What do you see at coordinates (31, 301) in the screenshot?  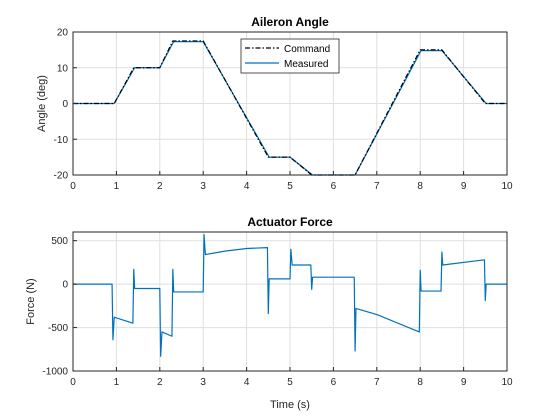 I see `y-axis-label: Force (N)` at bounding box center [31, 301].